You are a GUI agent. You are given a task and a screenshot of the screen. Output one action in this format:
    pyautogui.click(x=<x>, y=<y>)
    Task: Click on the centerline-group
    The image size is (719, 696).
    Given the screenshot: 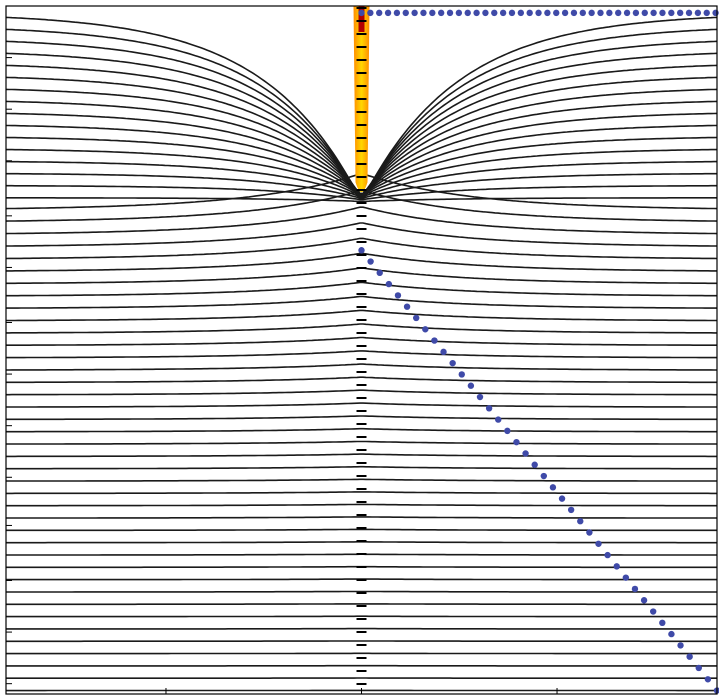 What is the action you would take?
    pyautogui.click(x=361, y=346)
    